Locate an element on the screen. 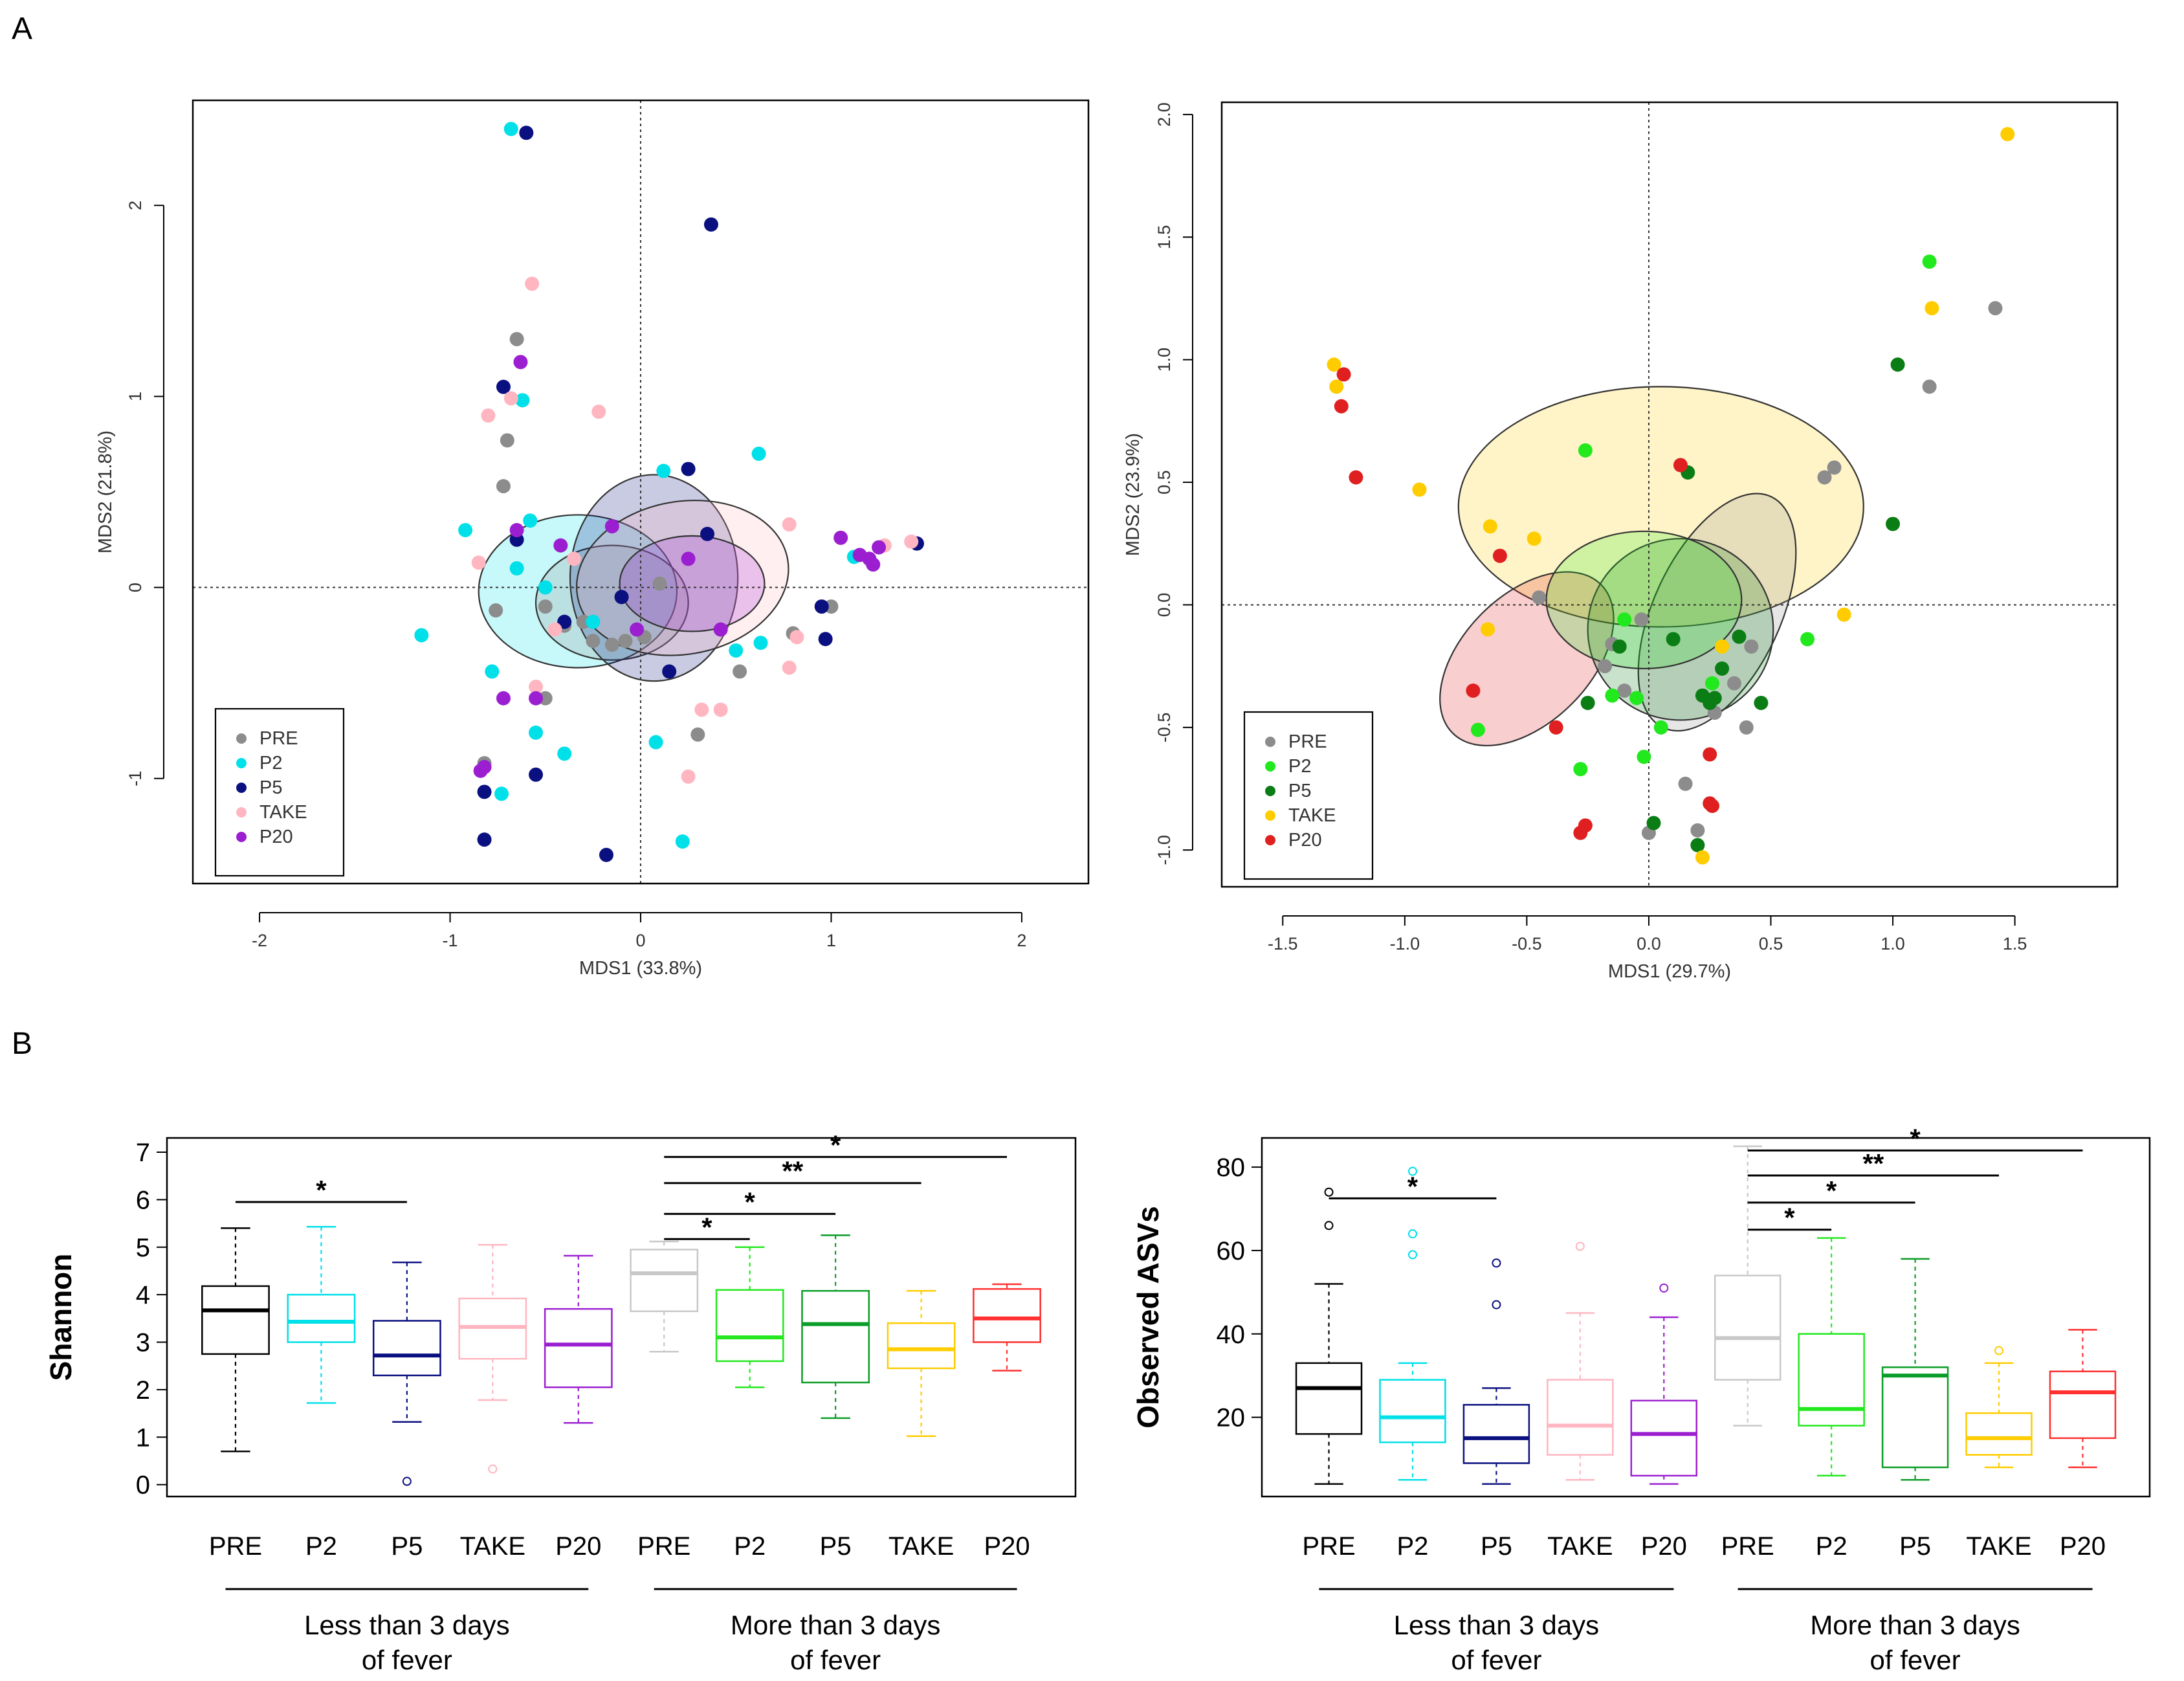 Image resolution: width=2184 pixels, height=1681 pixels. y-tick-label: 0 is located at coordinates (143, 1485).